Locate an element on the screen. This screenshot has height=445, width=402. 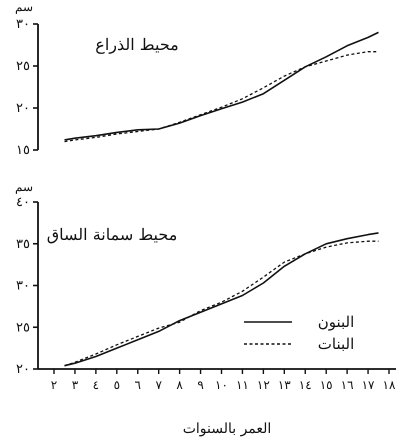
x-tick-label: ١٤ is located at coordinates (305, 385).